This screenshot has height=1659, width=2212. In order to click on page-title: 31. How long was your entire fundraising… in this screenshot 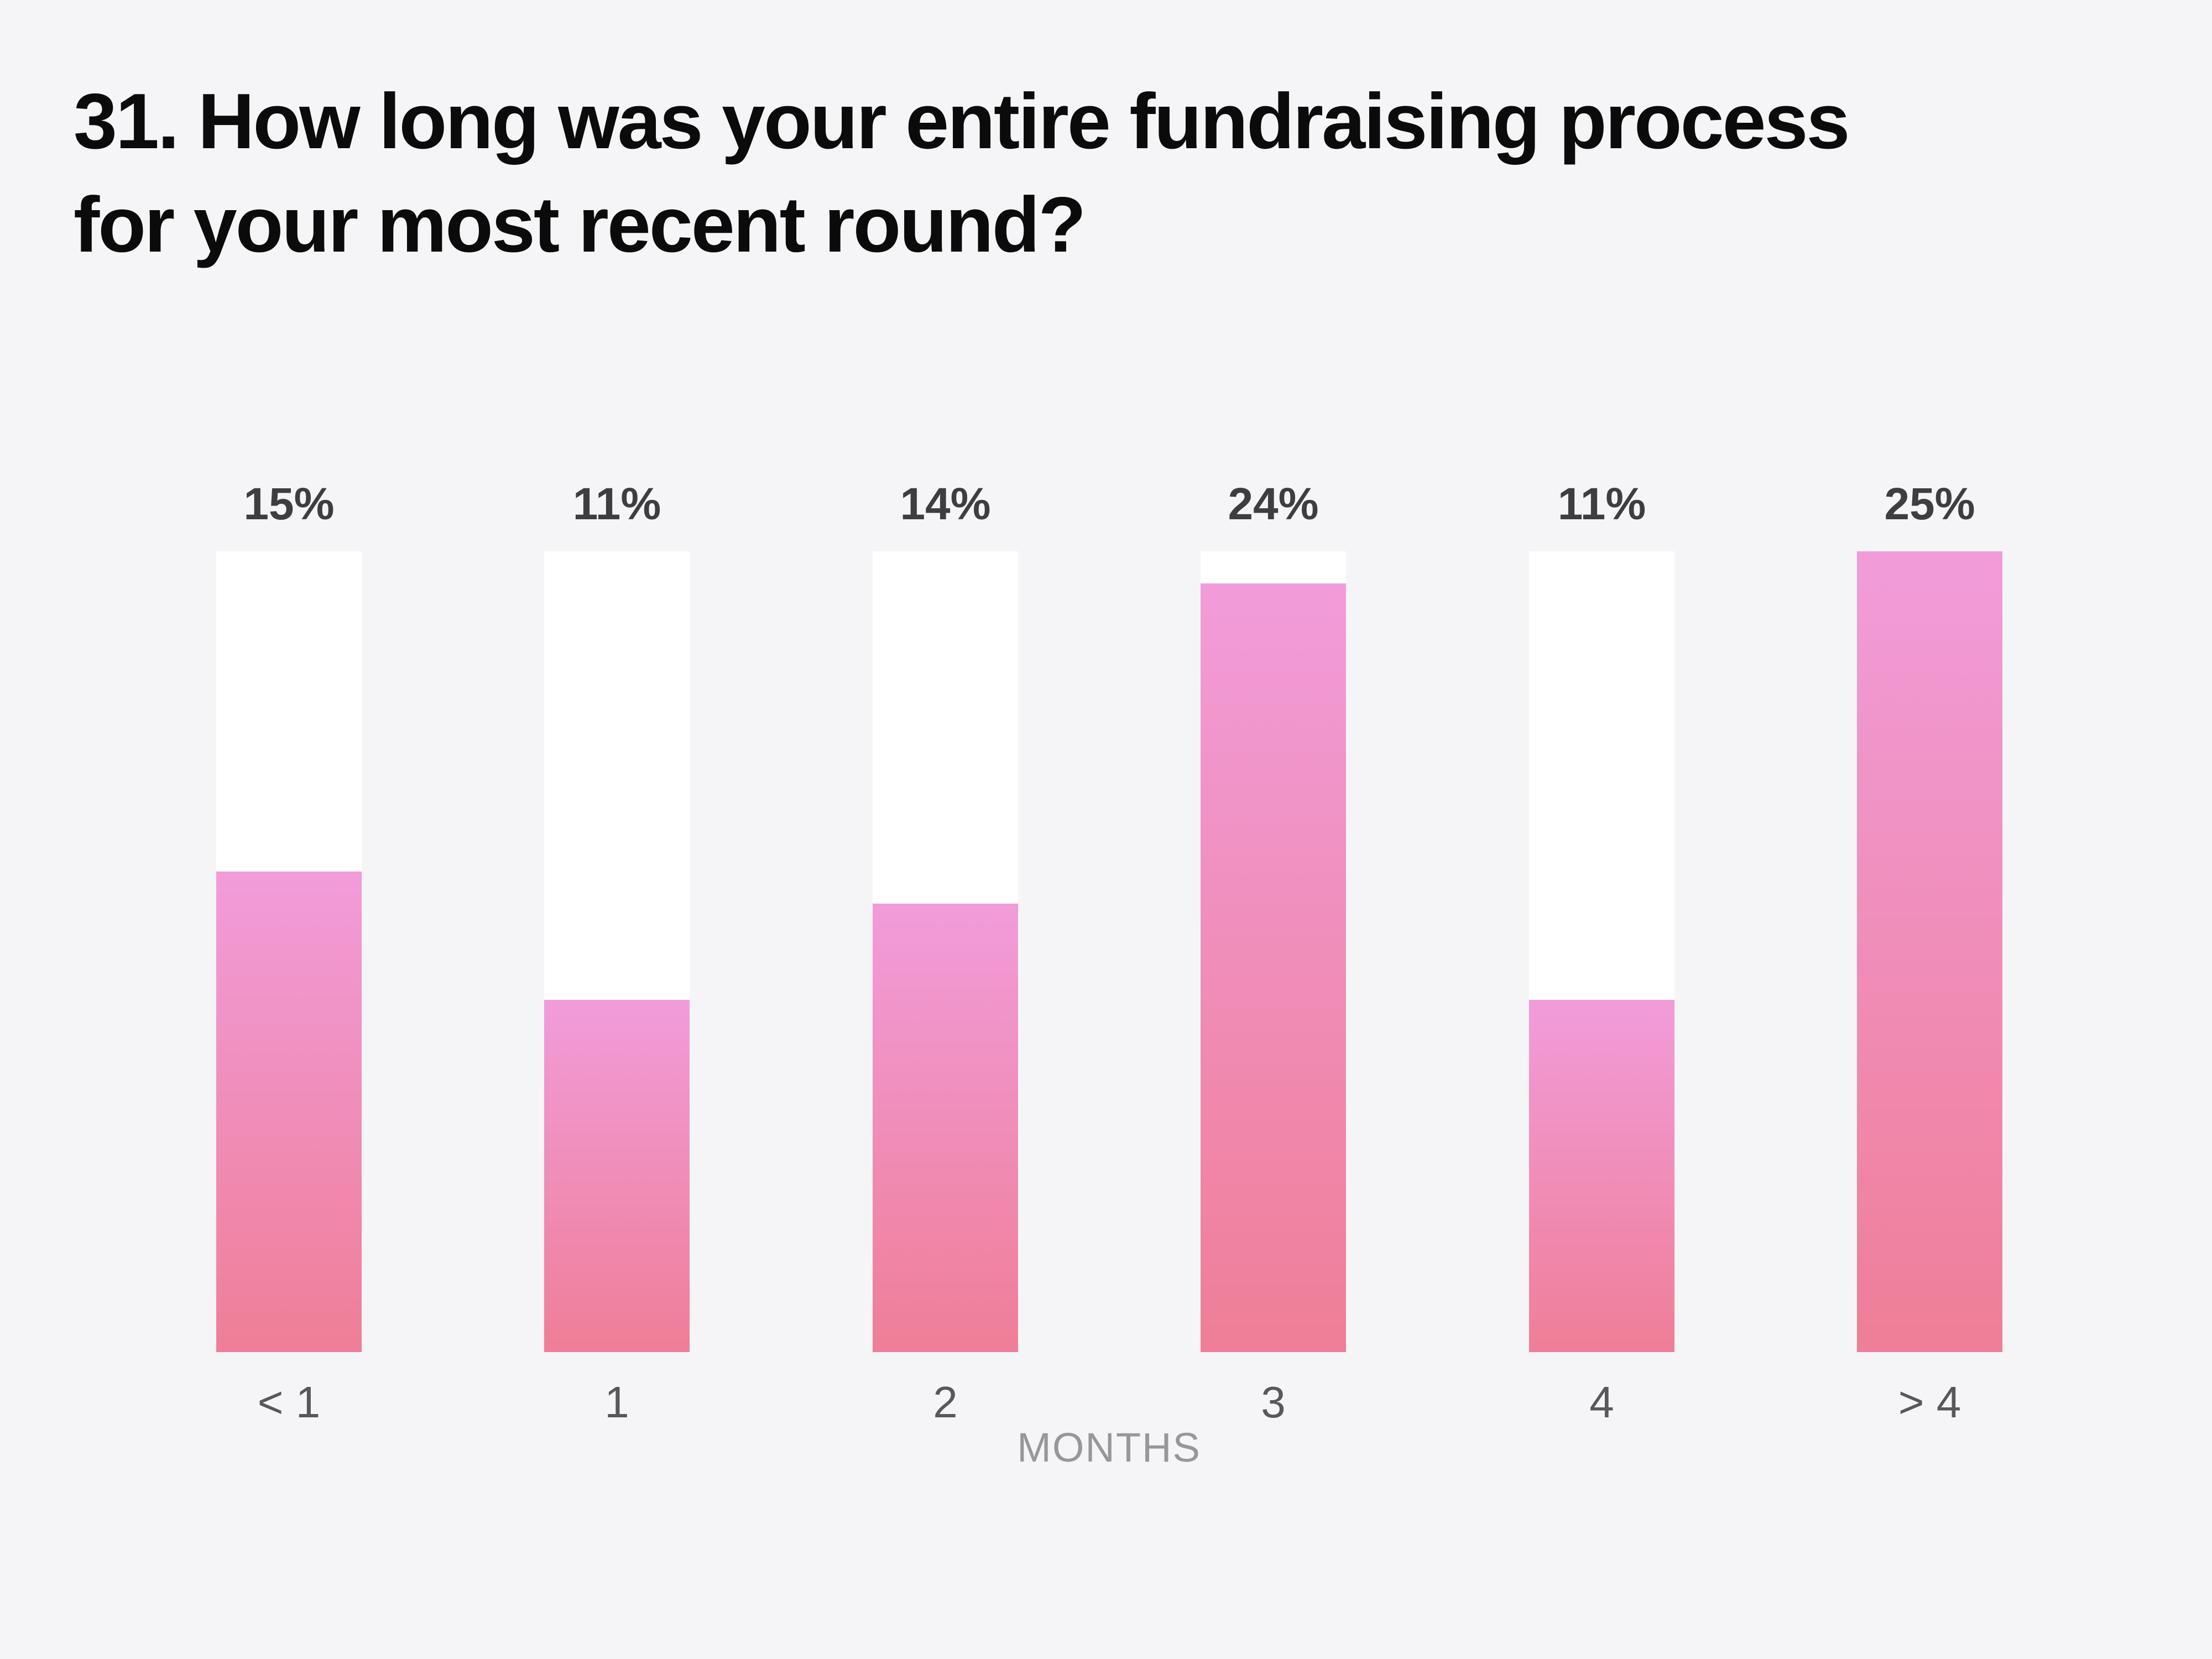, I will do `click(1114, 173)`.